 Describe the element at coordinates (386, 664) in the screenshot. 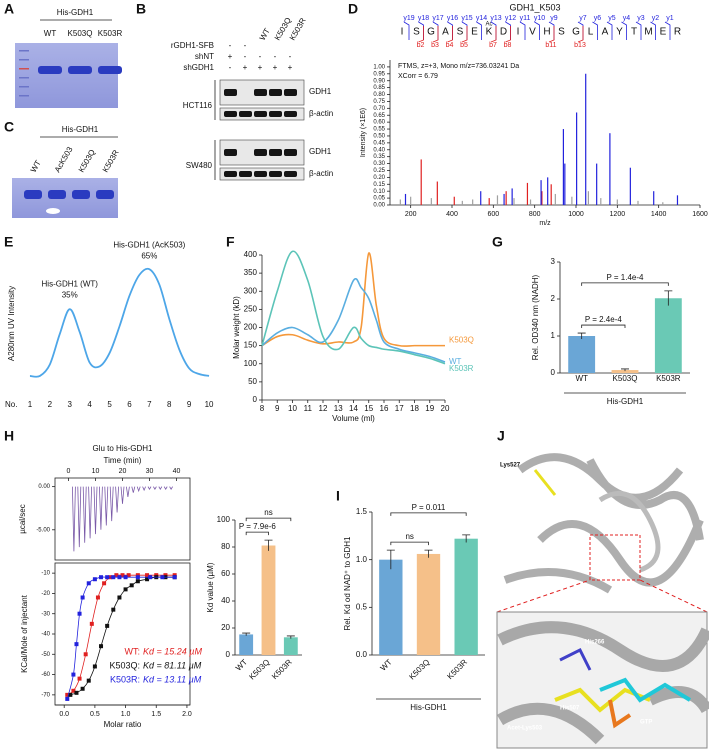

I see `x-tick-label: WT` at that location.